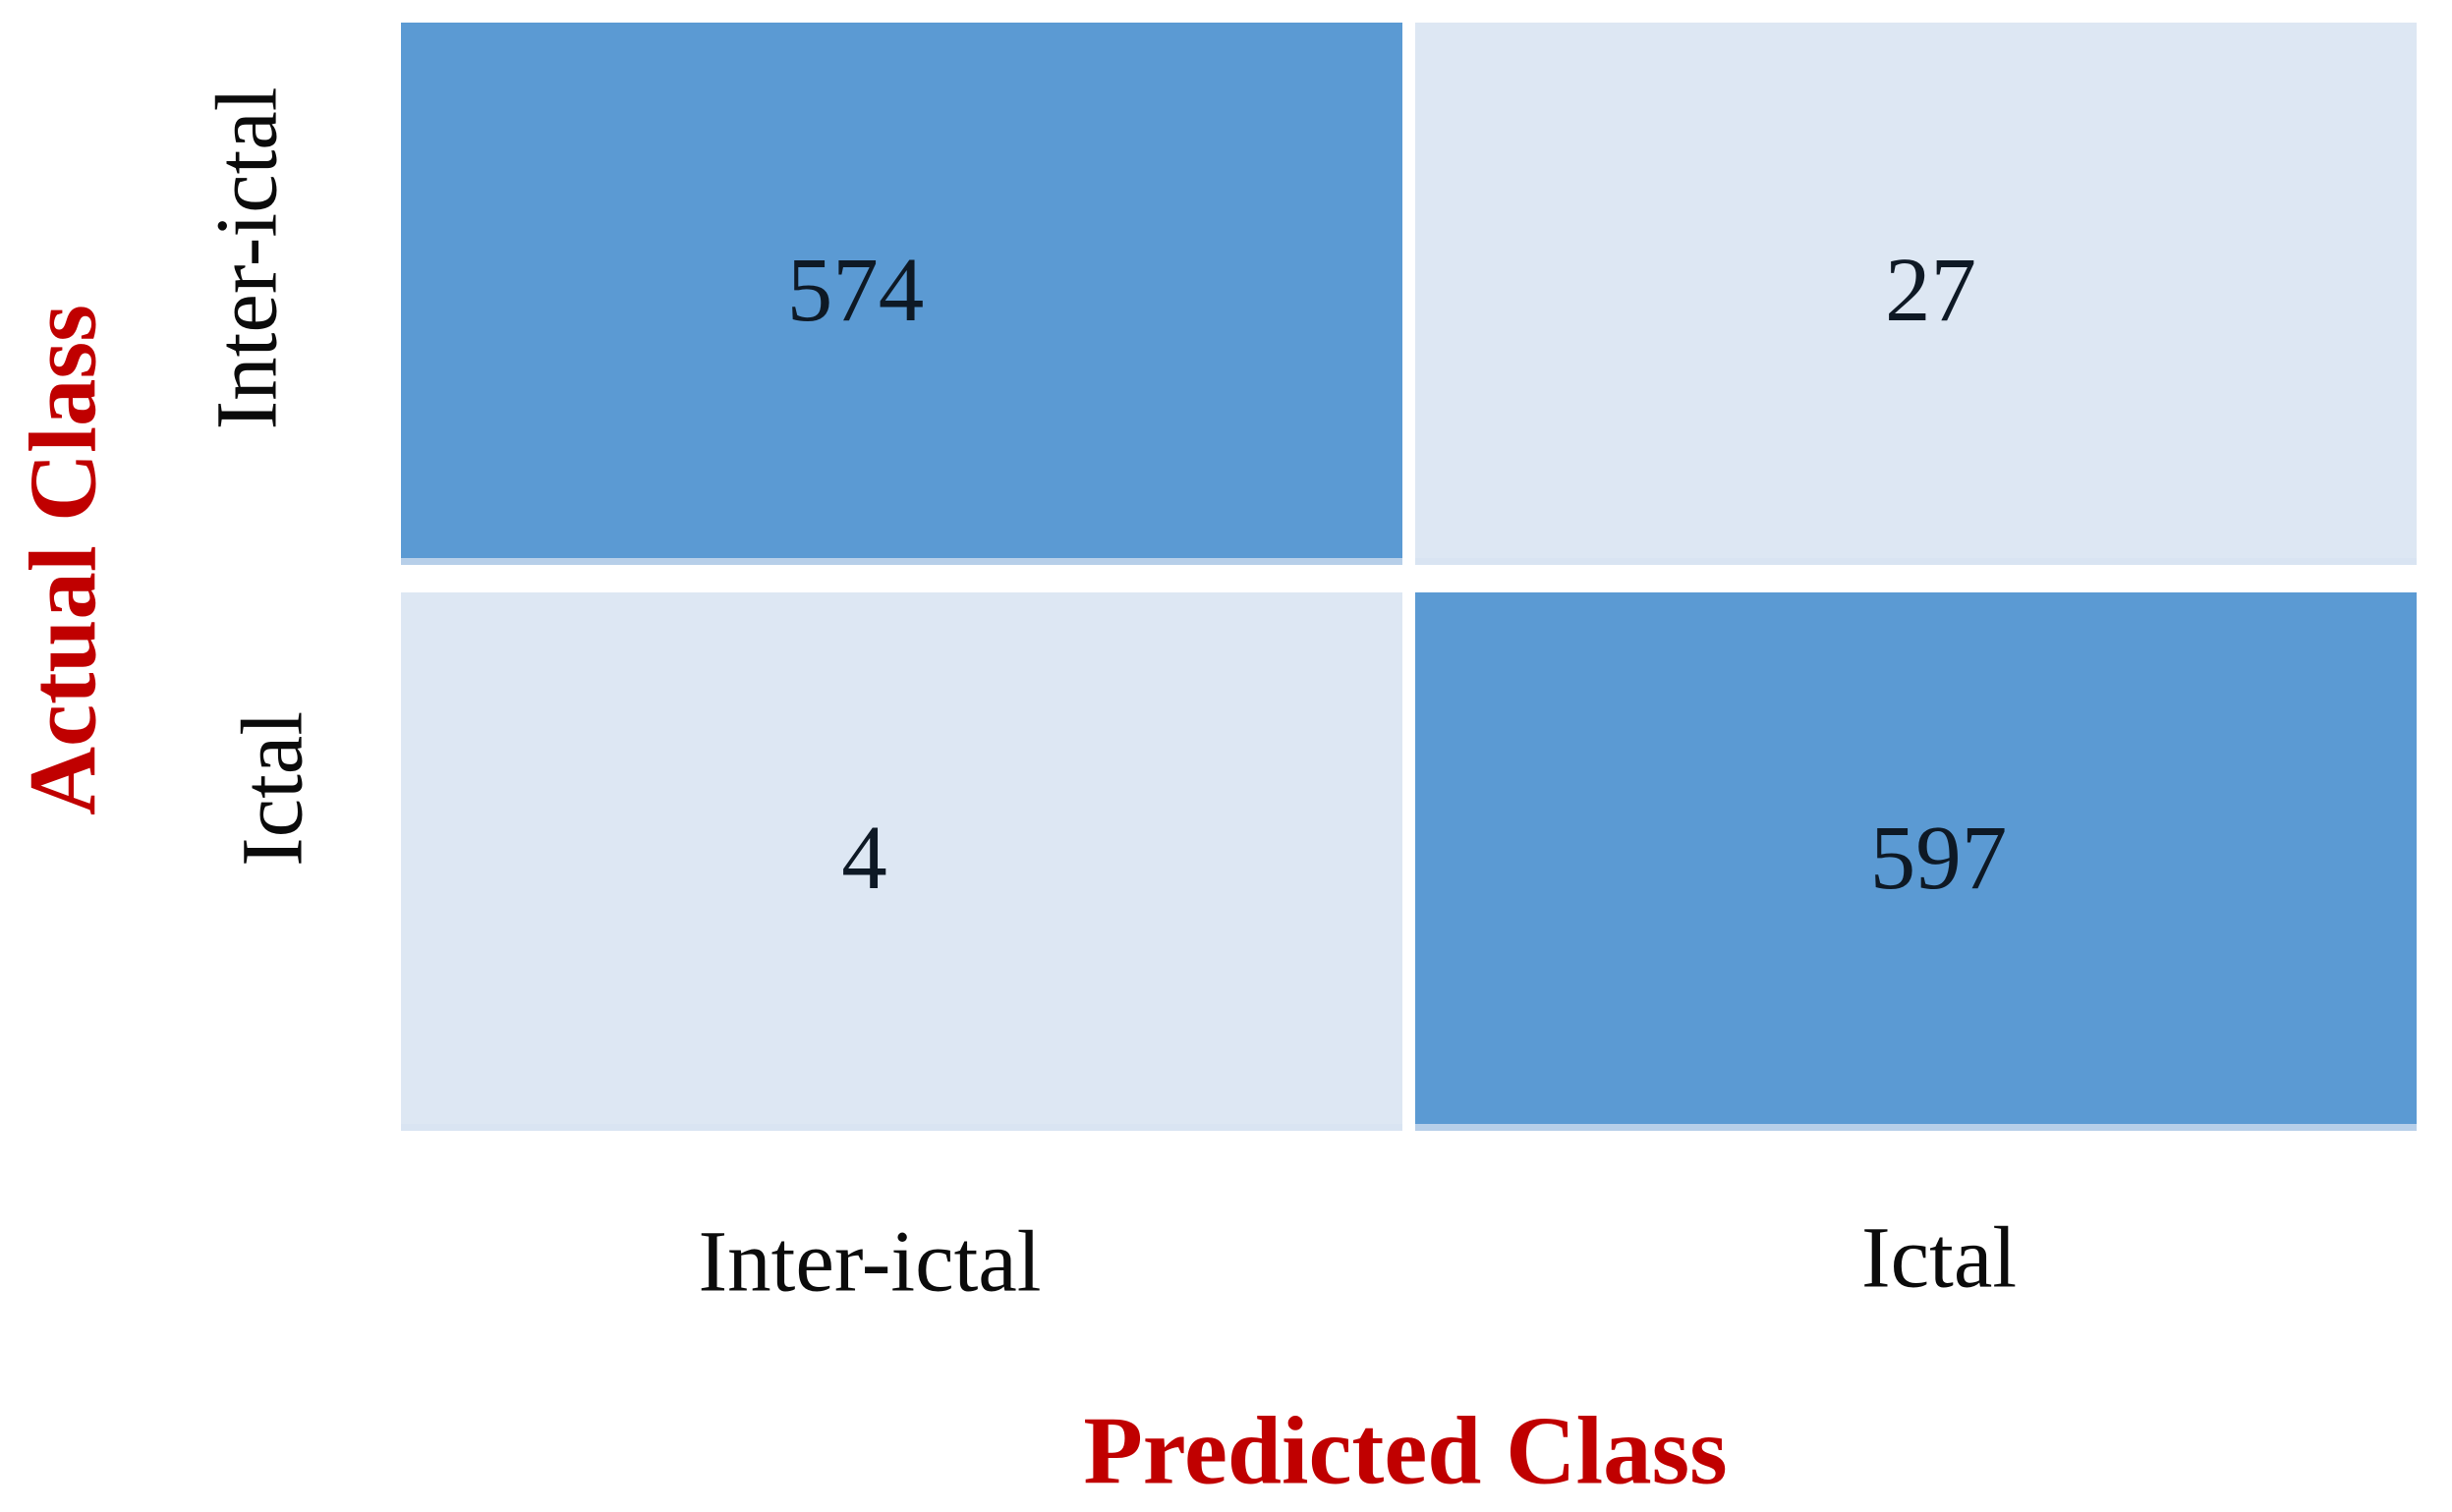 Image resolution: width=2452 pixels, height=1512 pixels. I want to click on cell-value: 597, so click(1938, 858).